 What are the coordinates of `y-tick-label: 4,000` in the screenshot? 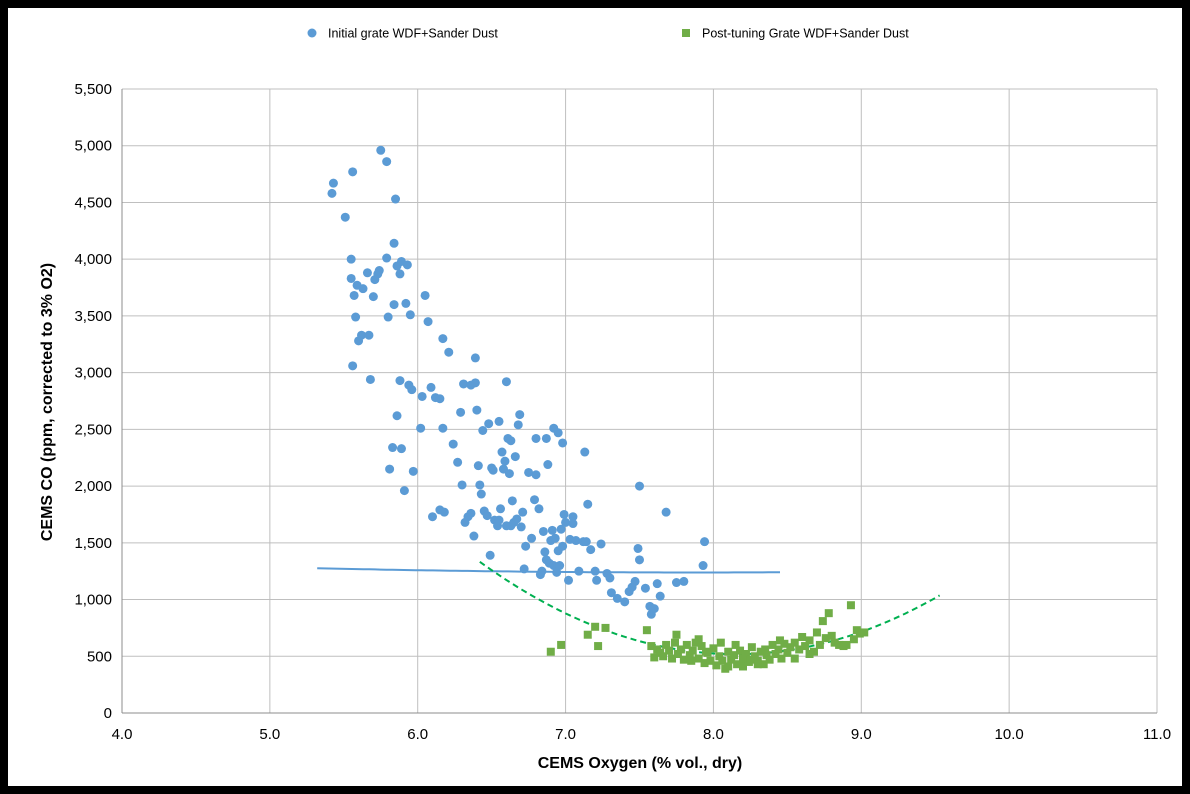 It's located at (93, 259).